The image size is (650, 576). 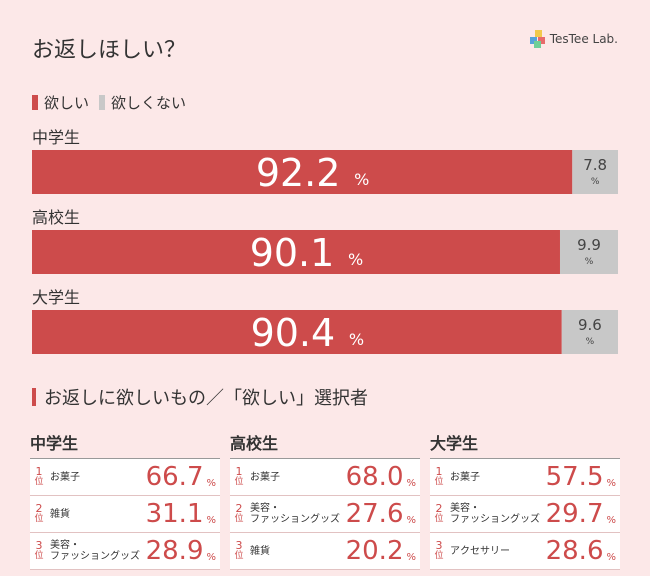 I want to click on bar-value-not-want: 7.8, so click(x=595, y=165).